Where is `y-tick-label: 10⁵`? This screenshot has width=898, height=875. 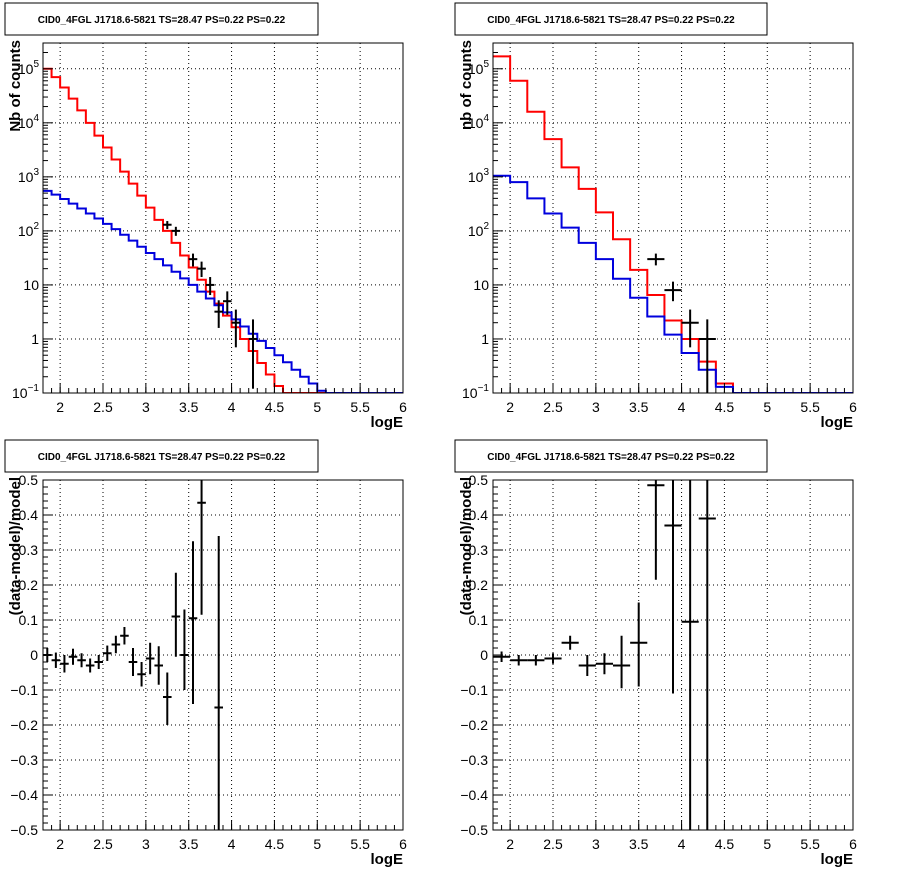 y-tick-label: 10⁵ is located at coordinates (29, 68).